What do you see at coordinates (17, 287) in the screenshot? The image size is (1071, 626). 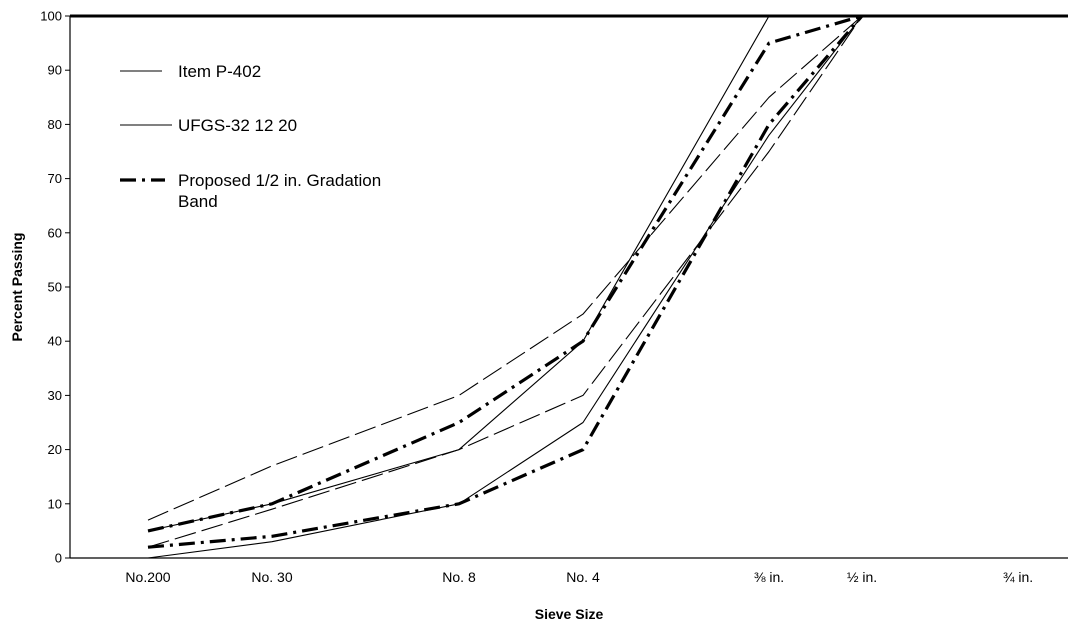 I see `y-axis-title: Percent Passing` at bounding box center [17, 287].